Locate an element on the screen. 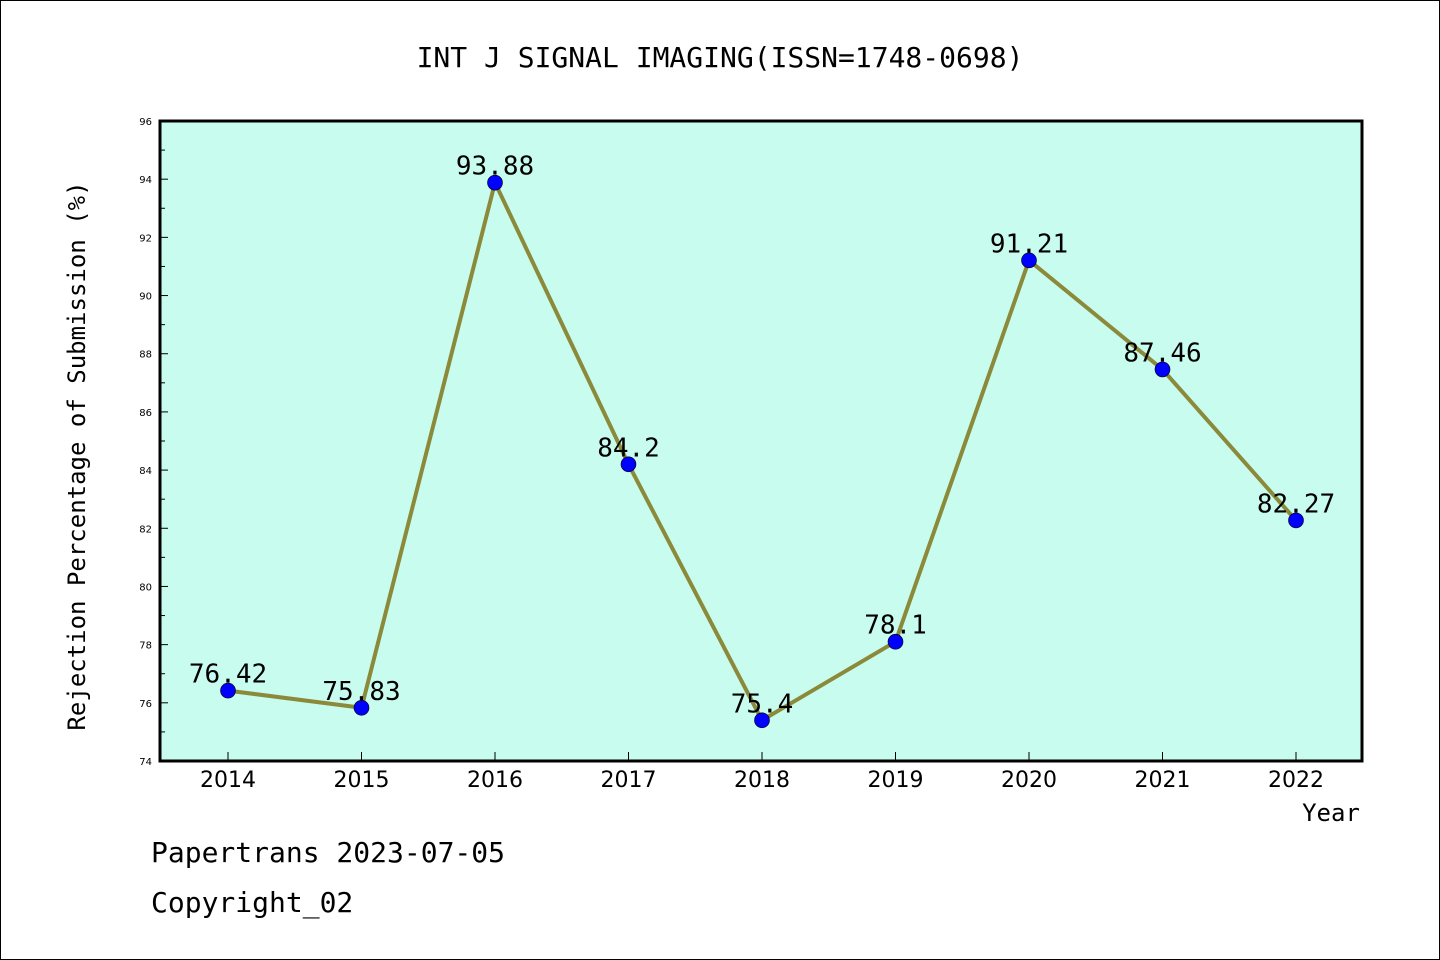 The width and height of the screenshot is (1440, 960). data-label: 87.46 is located at coordinates (1162, 353).